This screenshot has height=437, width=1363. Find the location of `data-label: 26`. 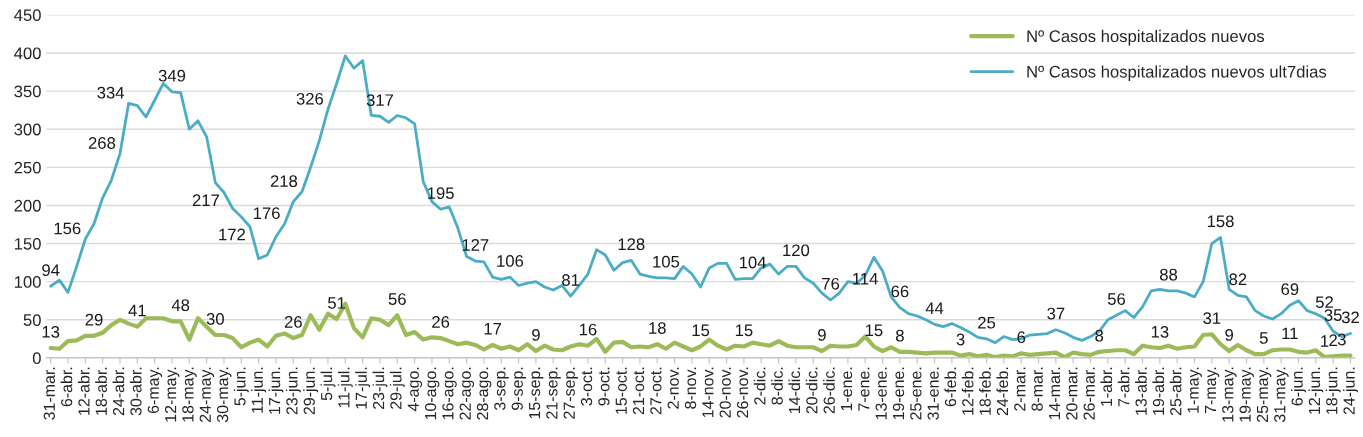

data-label: 26 is located at coordinates (441, 322).